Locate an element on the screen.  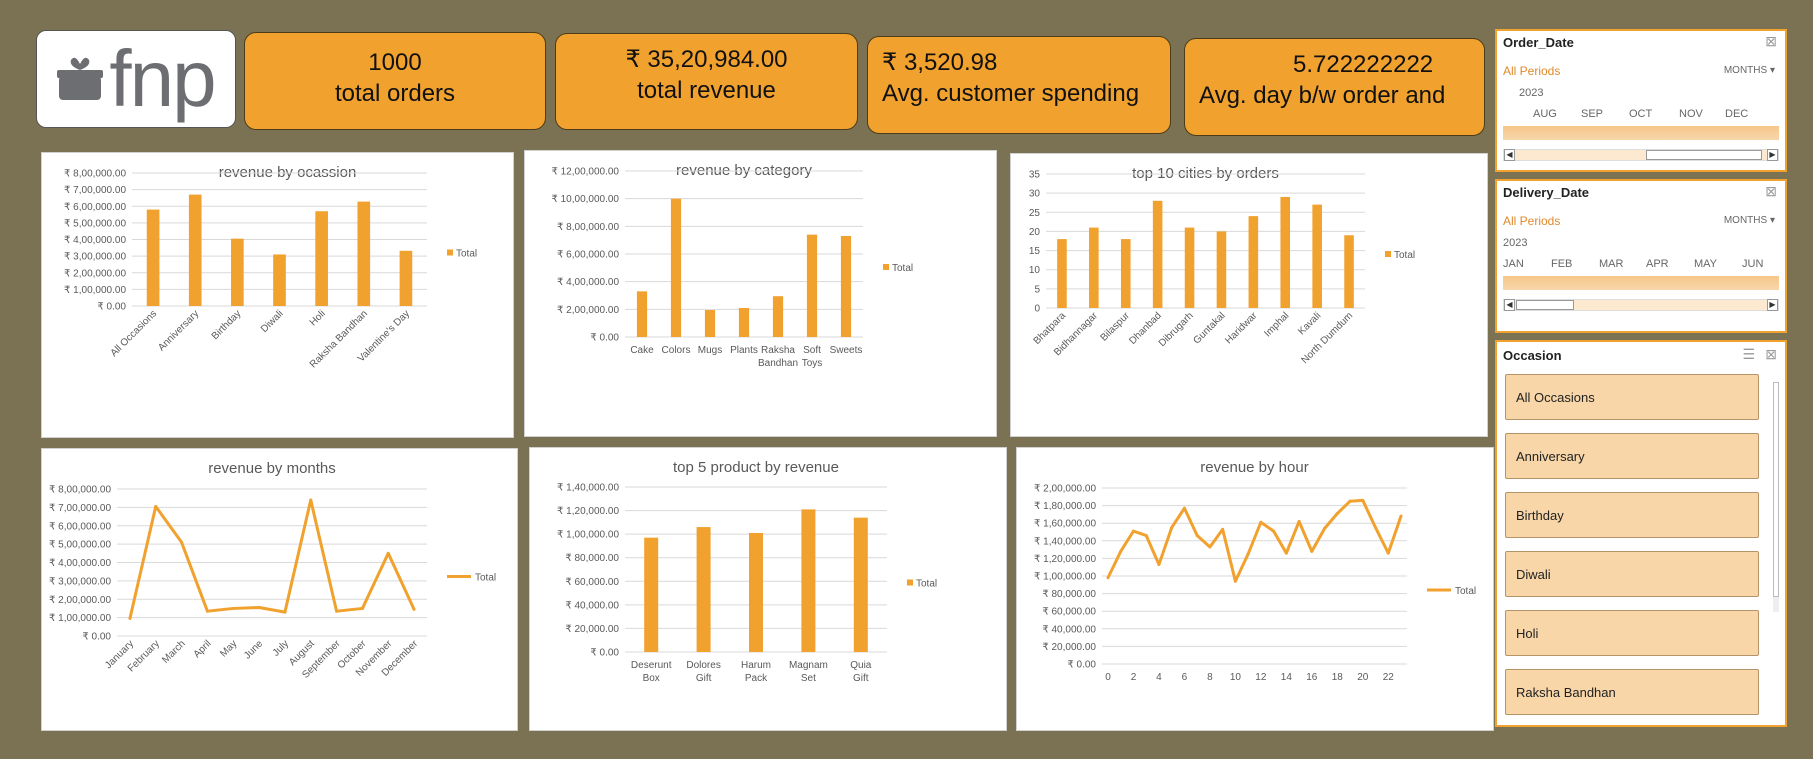
timeline-month: JUN is located at coordinates (1753, 264).